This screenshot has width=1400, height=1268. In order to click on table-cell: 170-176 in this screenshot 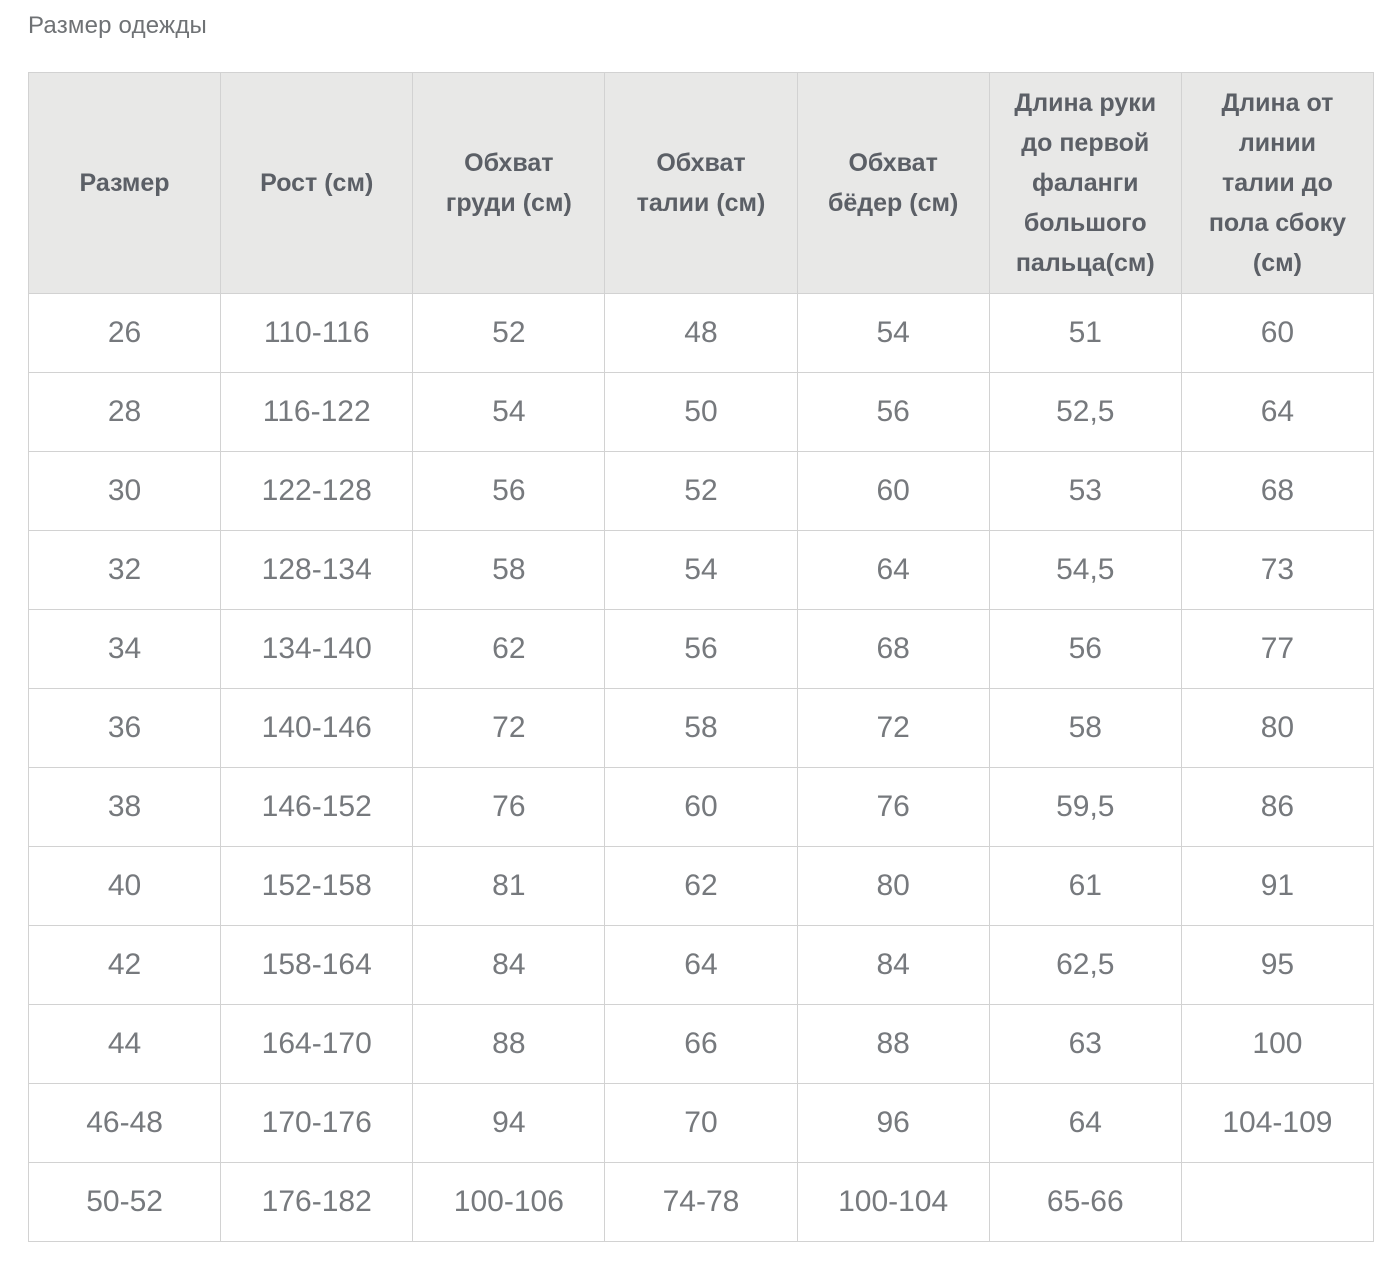, I will do `click(317, 1123)`.